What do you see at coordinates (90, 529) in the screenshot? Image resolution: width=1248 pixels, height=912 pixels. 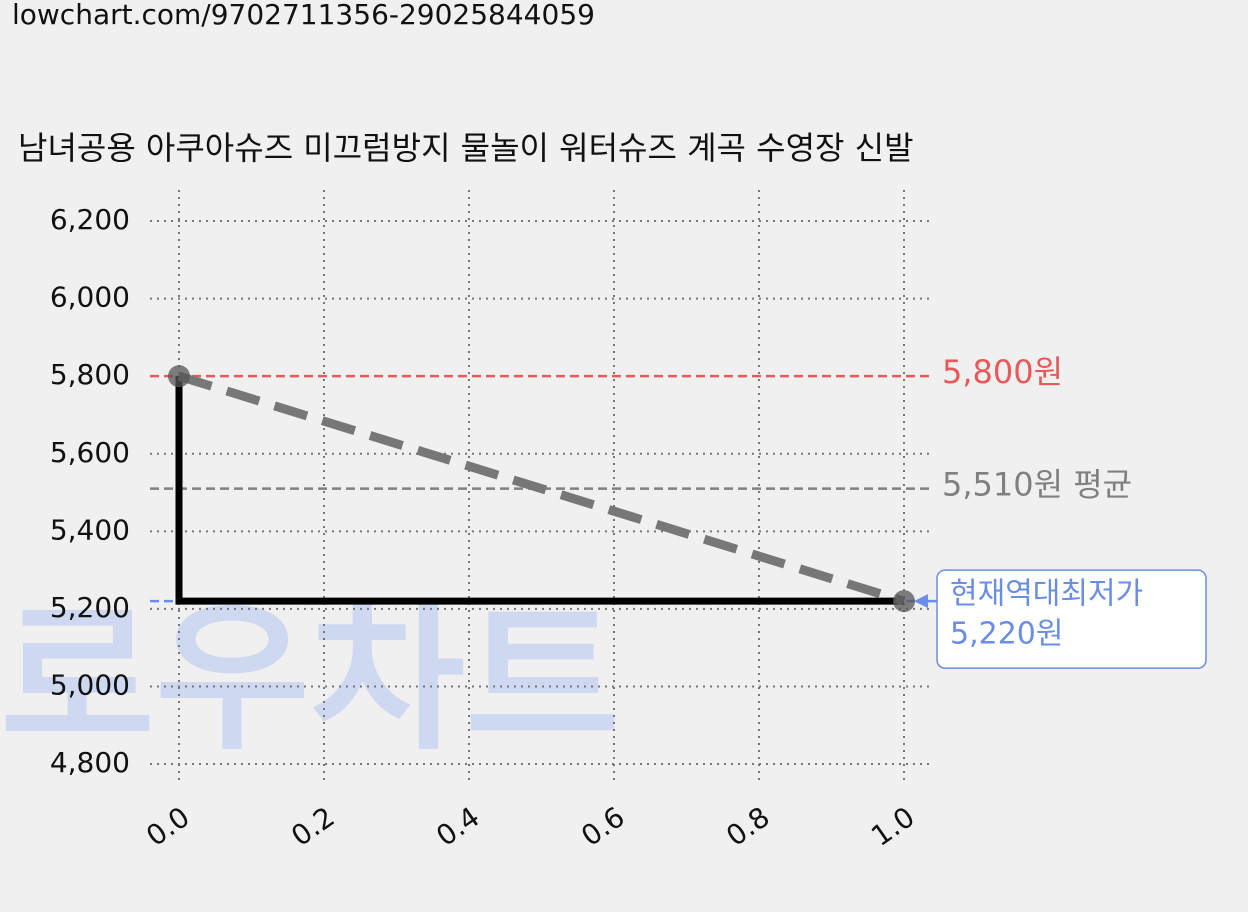 I see `y-tick-label: 5,400` at bounding box center [90, 529].